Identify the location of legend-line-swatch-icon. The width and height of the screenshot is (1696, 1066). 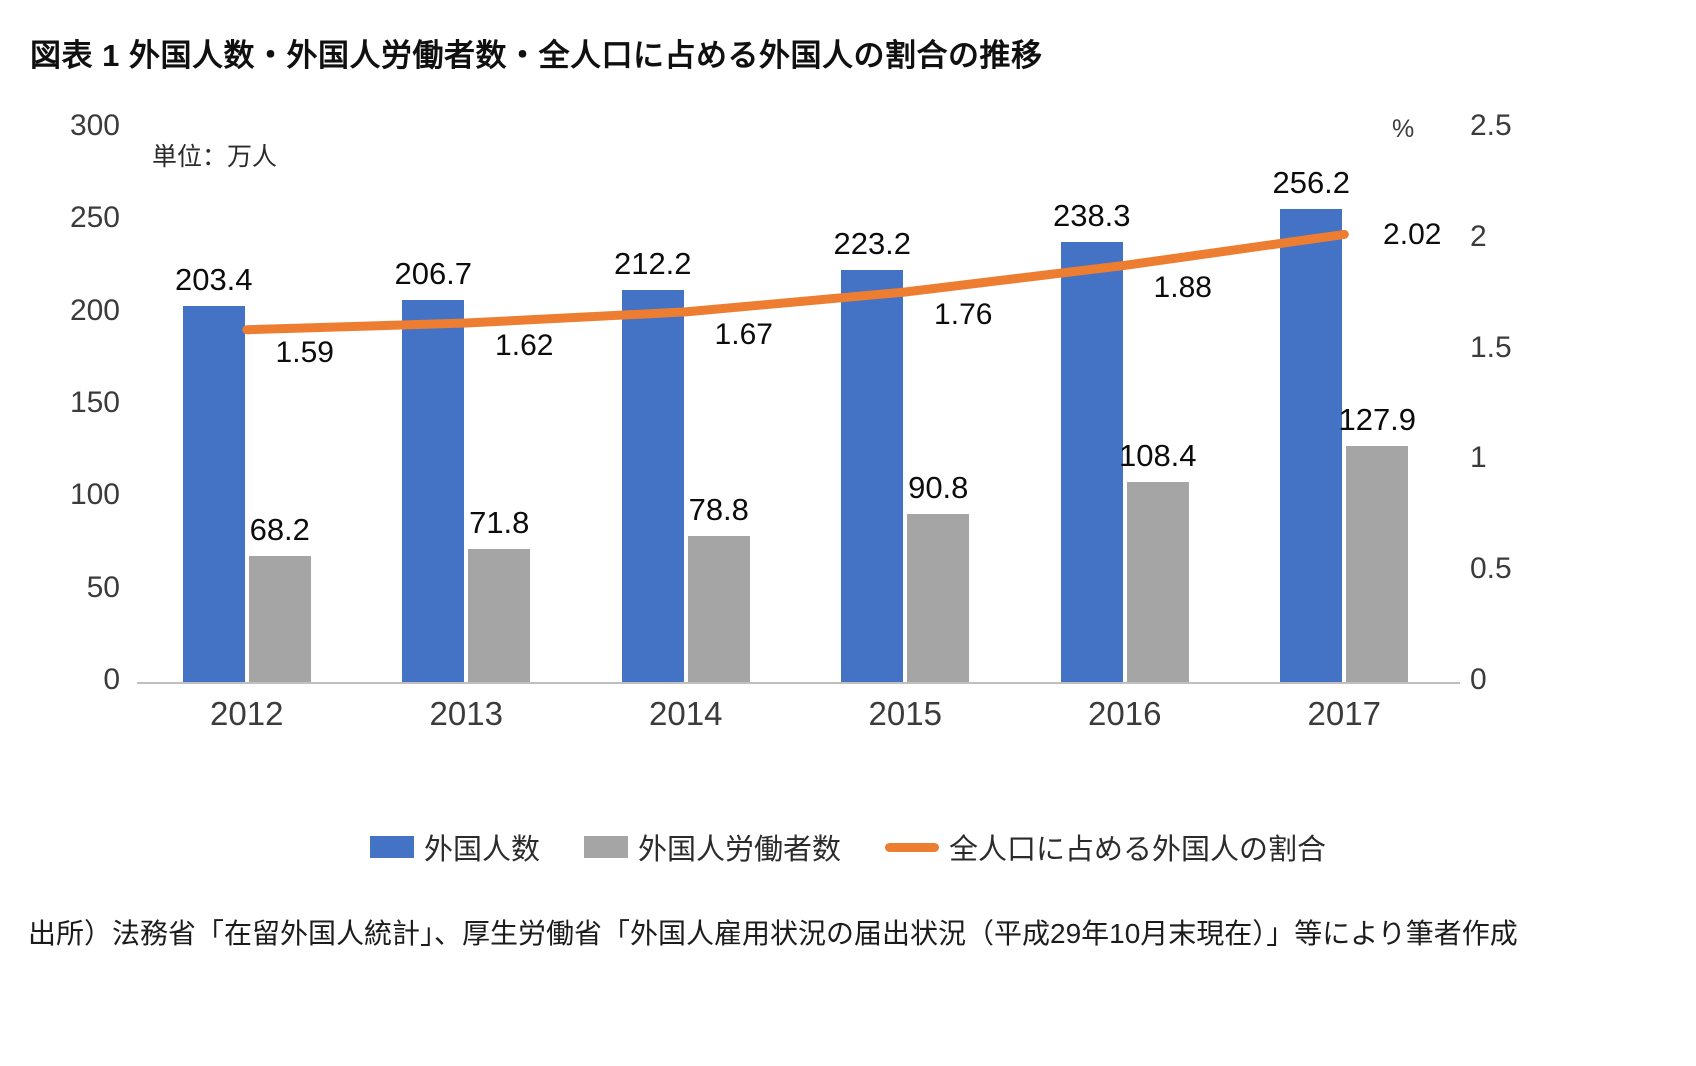
(912, 847).